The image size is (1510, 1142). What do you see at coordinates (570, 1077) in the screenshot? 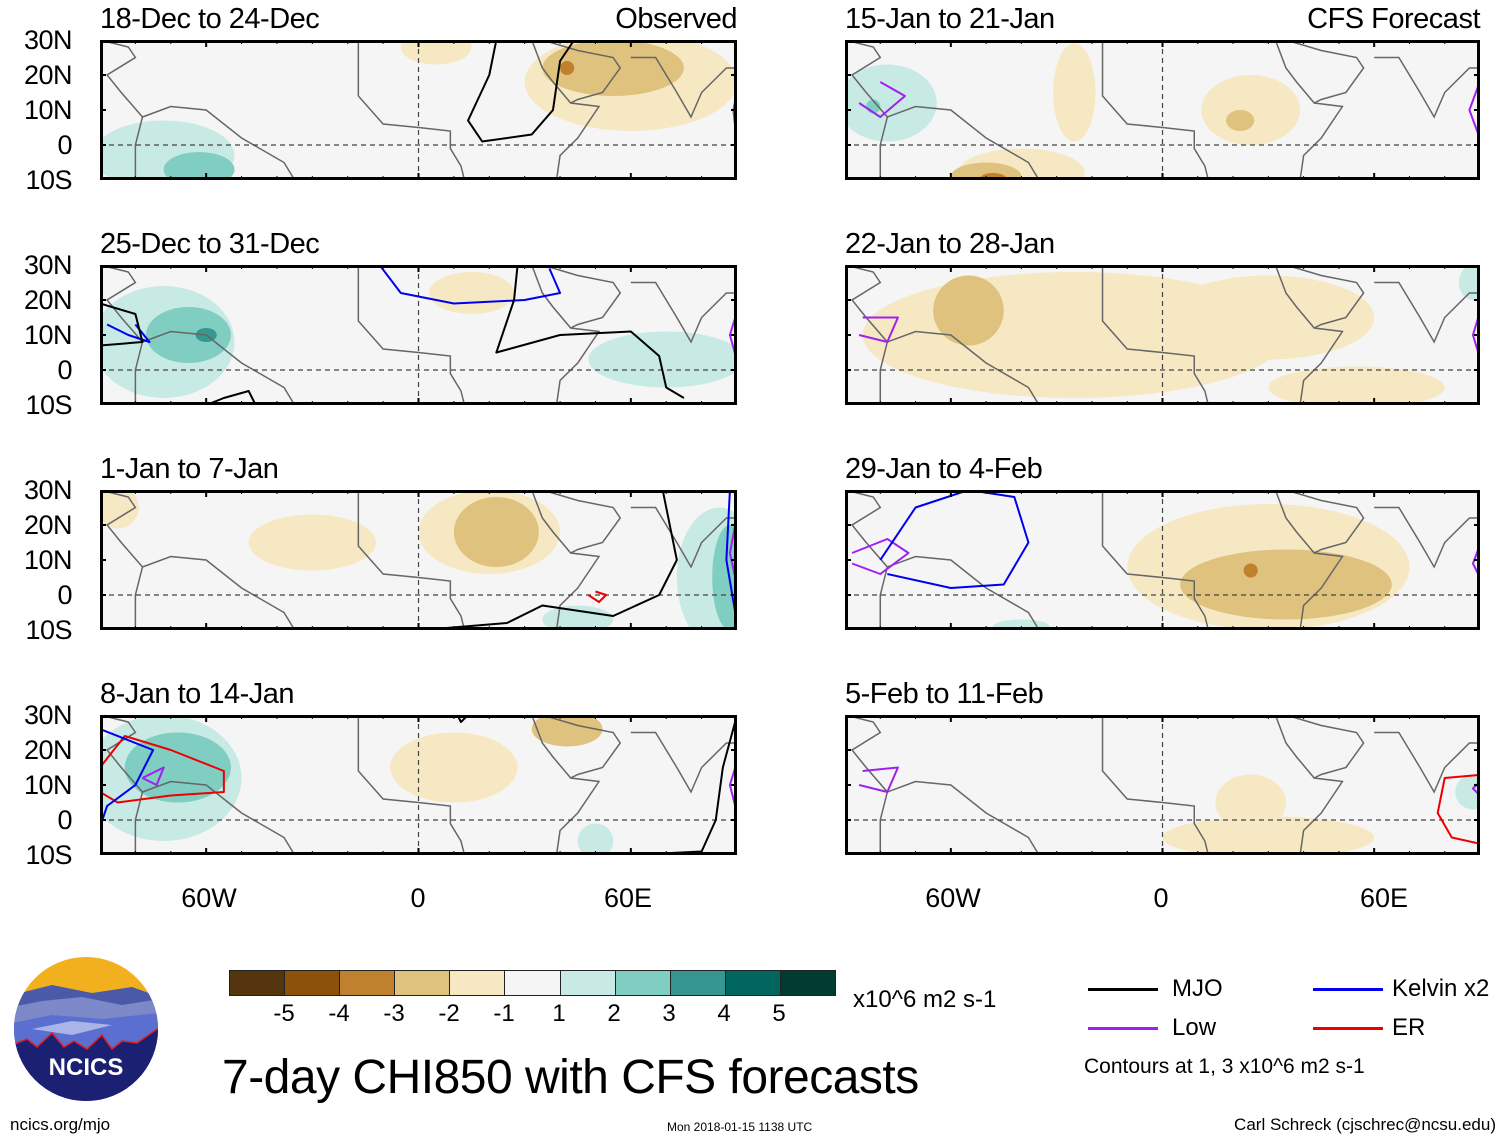
I see `main-title: 7-day CHI850 with CFS forecasts` at bounding box center [570, 1077].